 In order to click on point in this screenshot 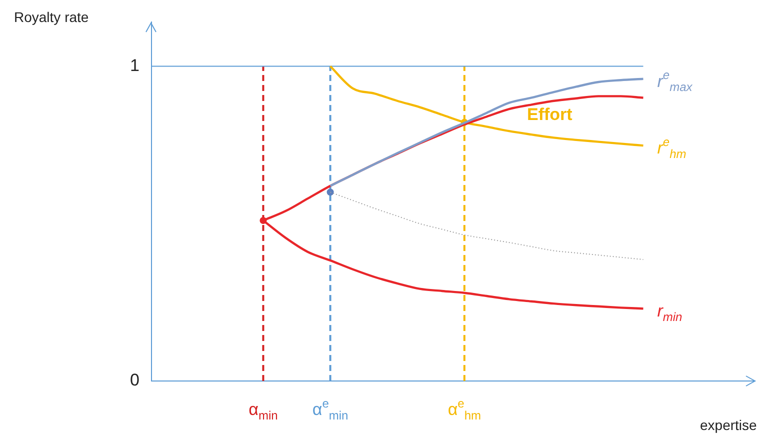, I will do `click(330, 192)`.